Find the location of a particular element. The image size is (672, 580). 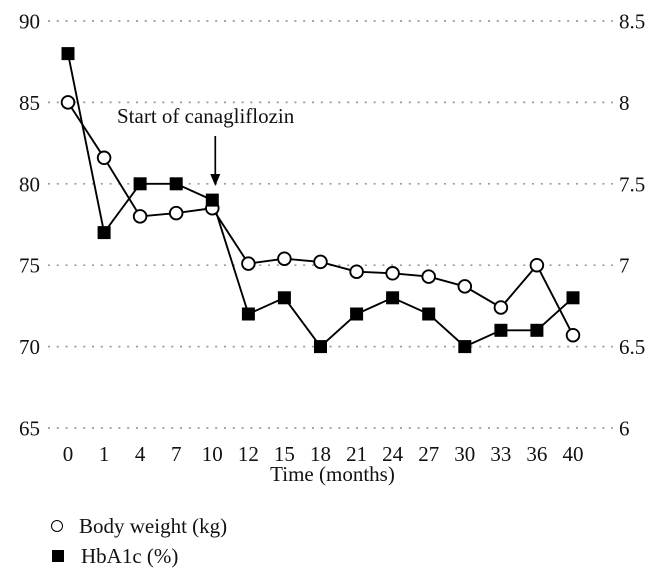

x-tick-label: 33 is located at coordinates (500, 454).